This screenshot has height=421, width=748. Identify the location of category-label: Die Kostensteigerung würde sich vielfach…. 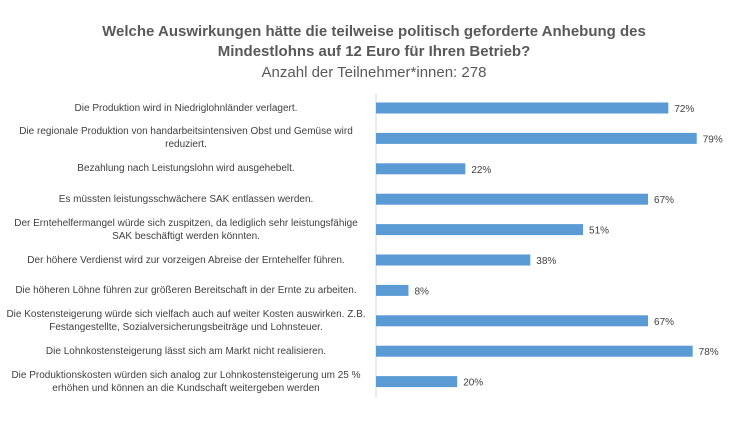
(186, 320).